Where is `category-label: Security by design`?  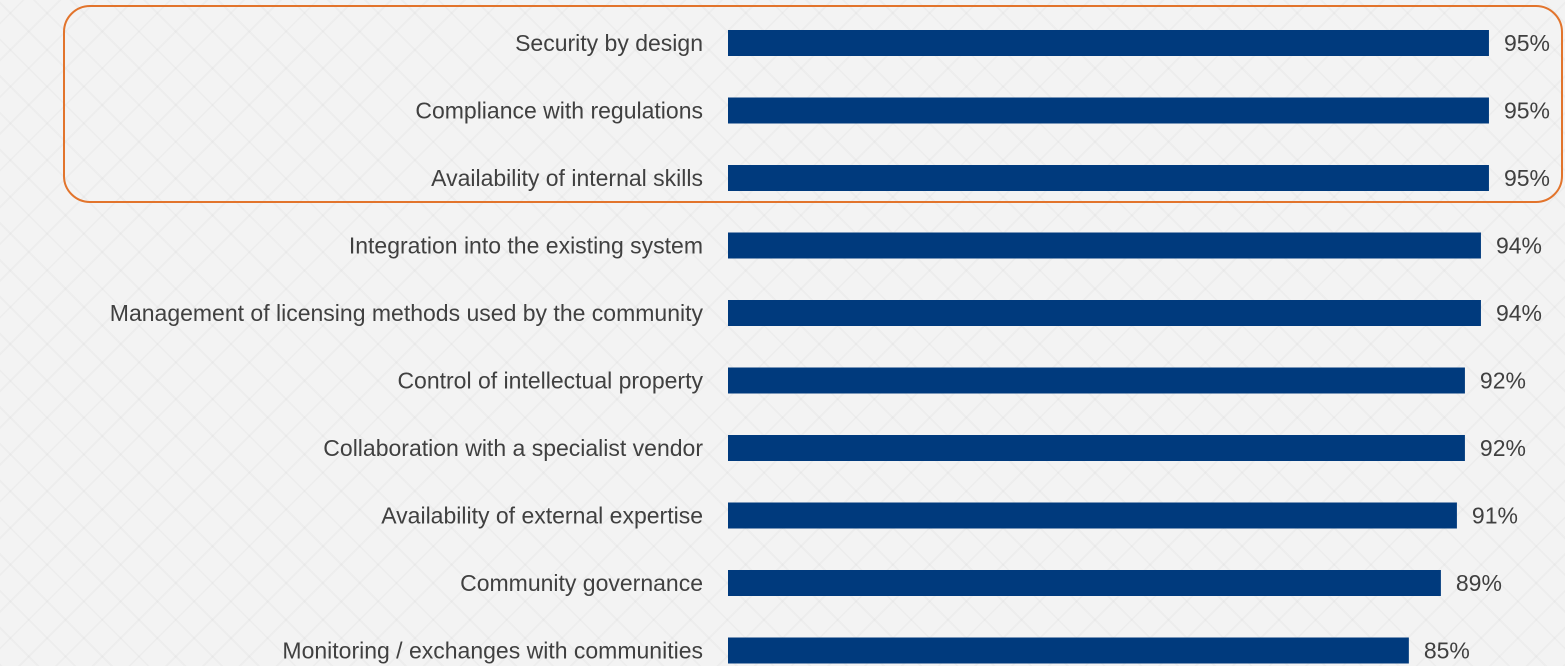 category-label: Security by design is located at coordinates (609, 43).